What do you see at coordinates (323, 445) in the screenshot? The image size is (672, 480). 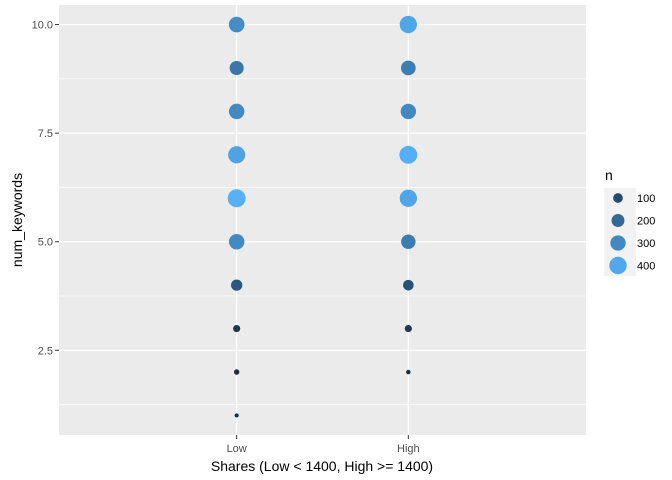 I see `x-axis-ticks: Low High` at bounding box center [323, 445].